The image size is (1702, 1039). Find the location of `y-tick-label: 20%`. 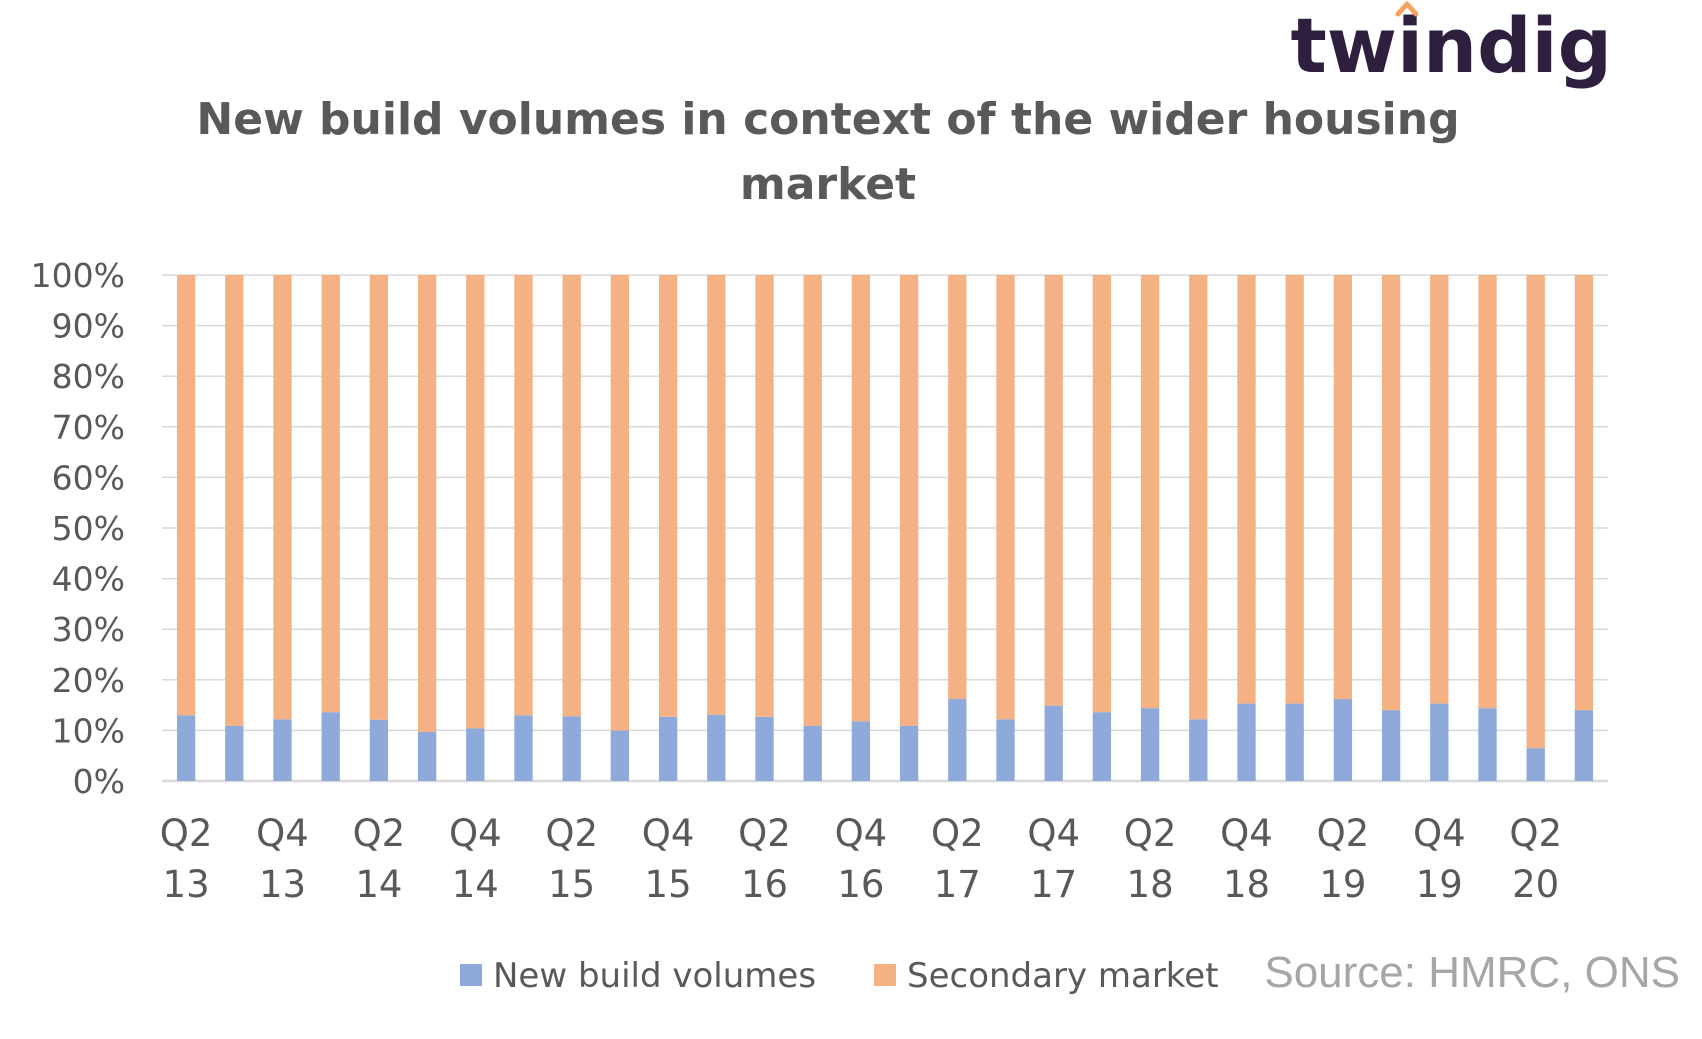

y-tick-label: 20% is located at coordinates (88, 680).